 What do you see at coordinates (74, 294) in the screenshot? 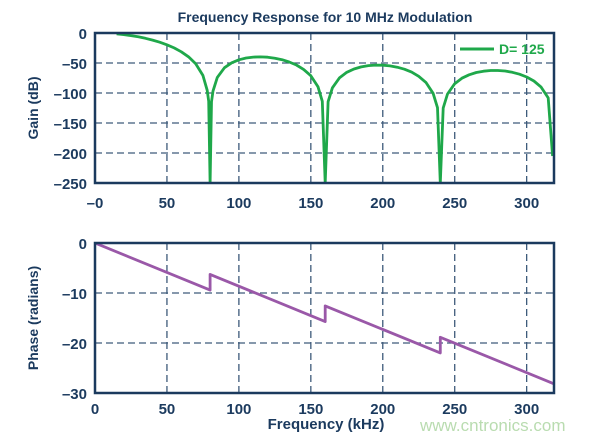
I see `phase-y-tick-label: –10` at bounding box center [74, 294].